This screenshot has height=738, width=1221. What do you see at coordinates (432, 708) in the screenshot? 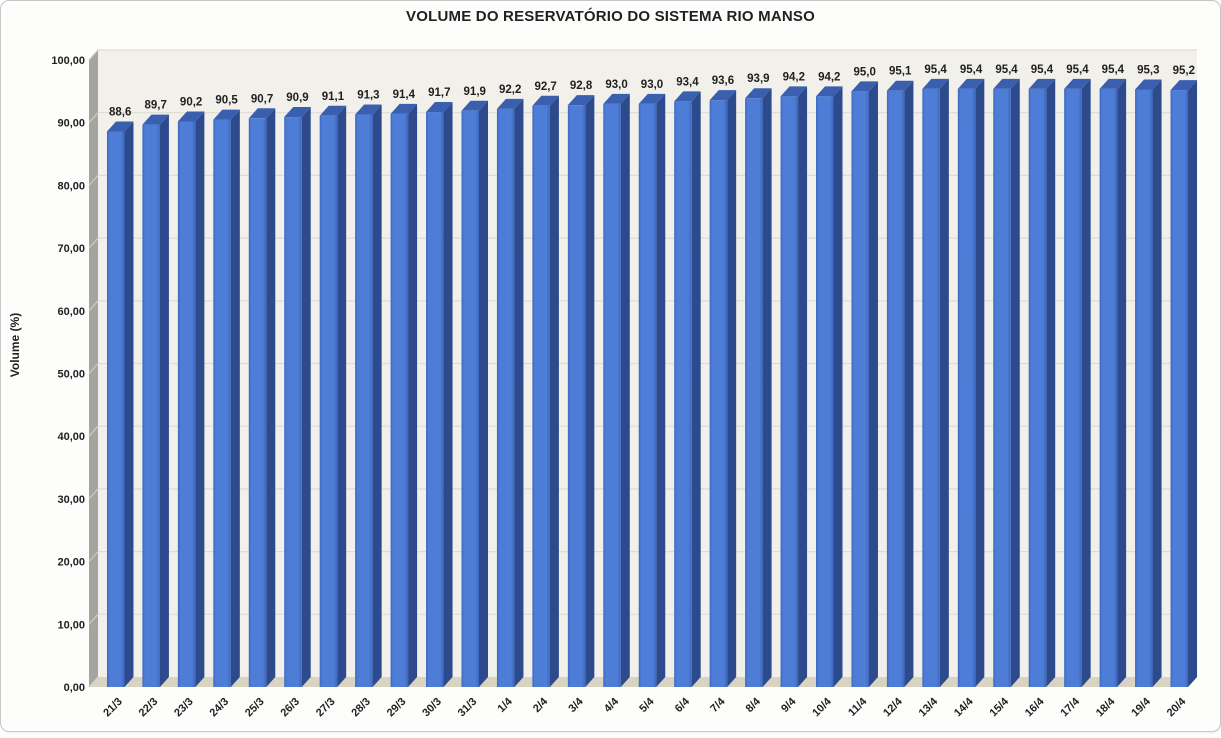
I see `category-label: 30/3` at bounding box center [432, 708].